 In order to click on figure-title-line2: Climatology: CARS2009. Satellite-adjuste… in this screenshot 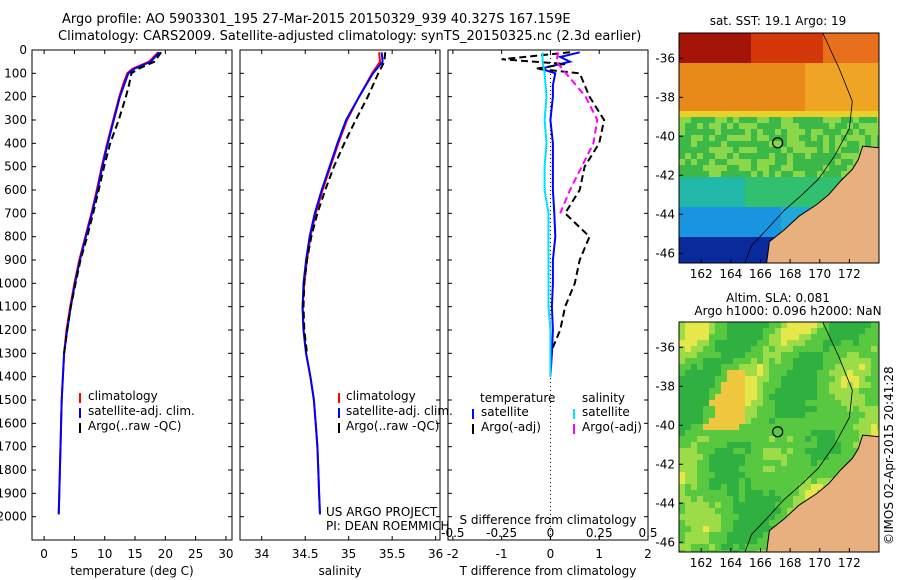, I will do `click(350, 36)`.